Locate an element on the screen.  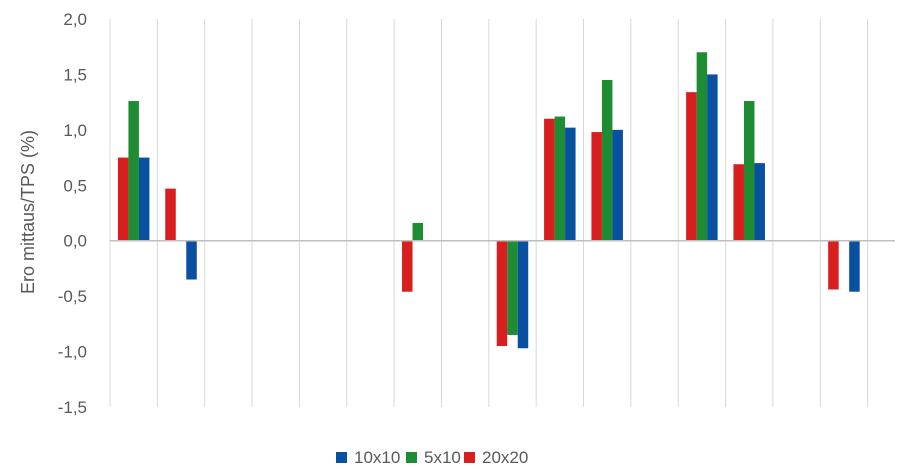
y-tick-label: 1,5 is located at coordinates (75, 74).